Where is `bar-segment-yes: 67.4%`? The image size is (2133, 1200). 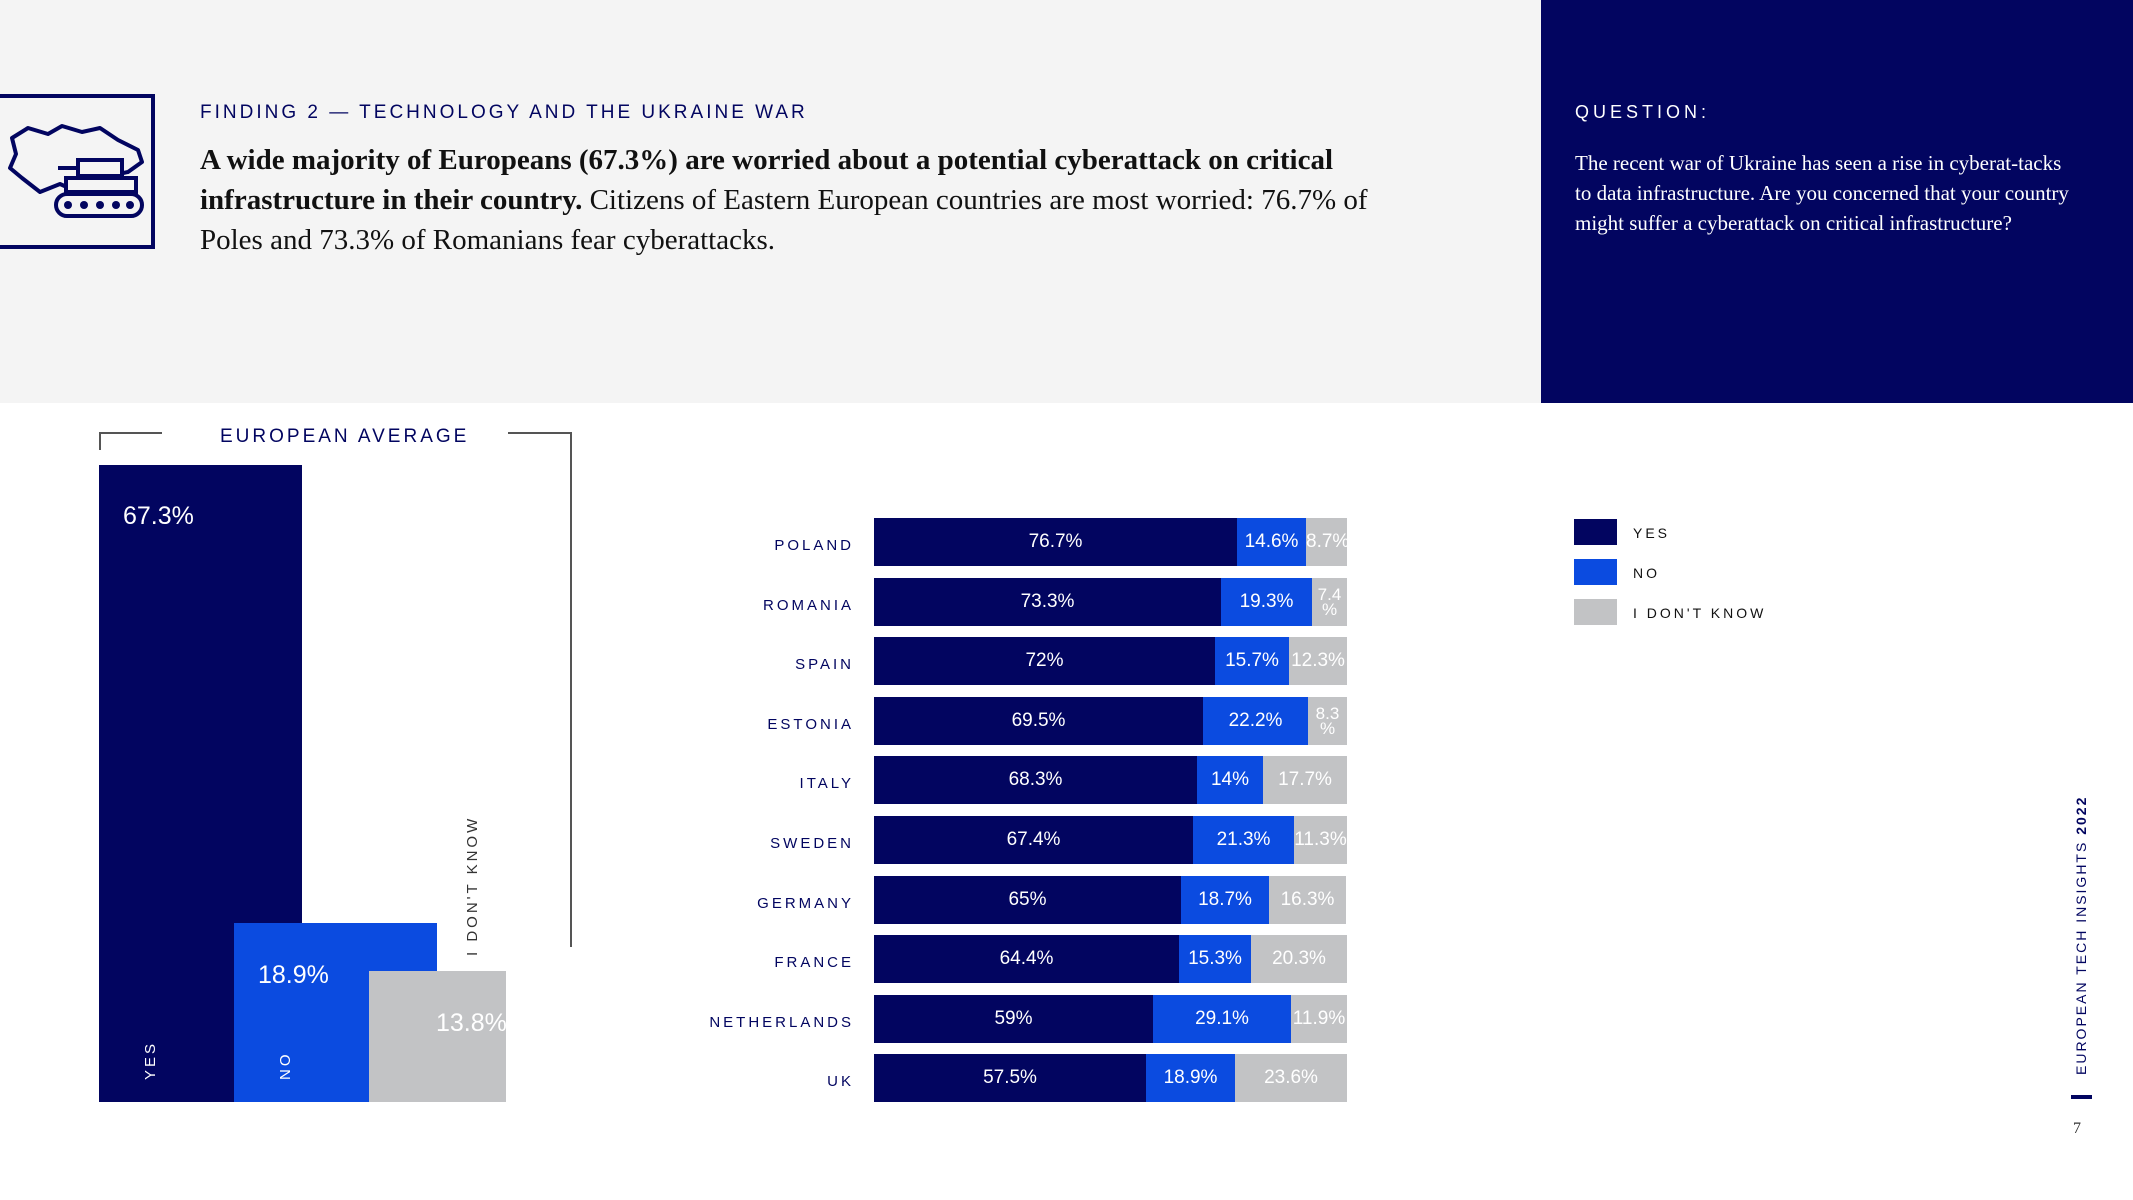
bar-segment-yes: 67.4% is located at coordinates (1033, 840).